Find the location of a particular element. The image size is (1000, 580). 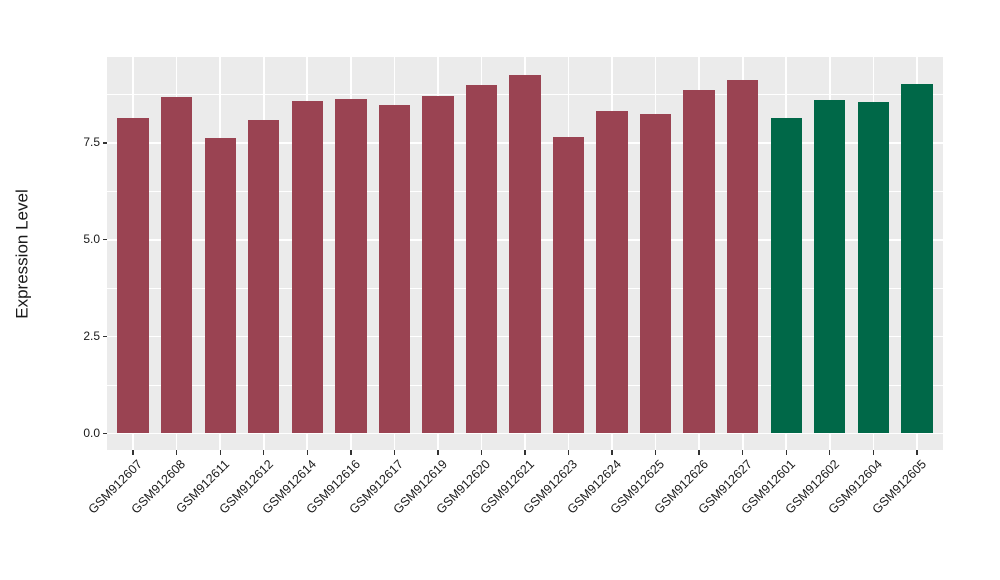

bar-GSM912602 is located at coordinates (830, 266).